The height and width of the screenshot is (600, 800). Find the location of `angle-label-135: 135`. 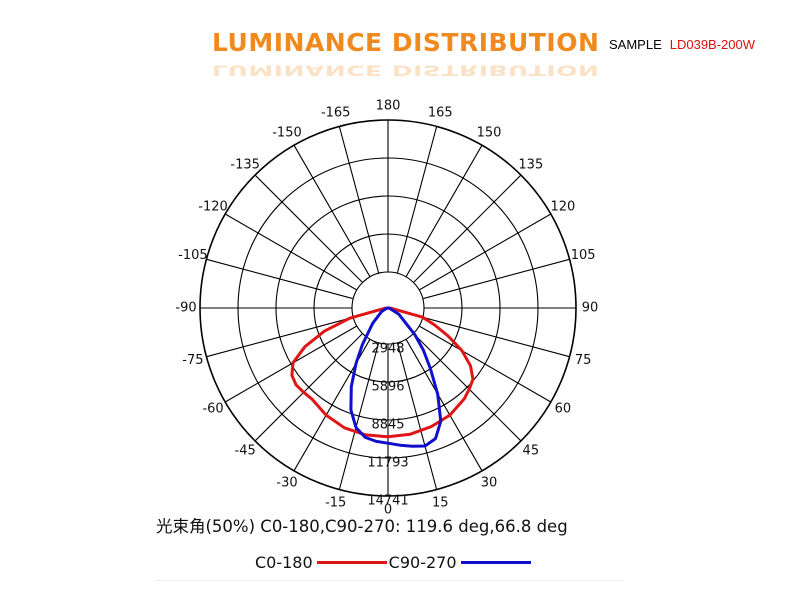

angle-label-135: 135 is located at coordinates (530, 165).